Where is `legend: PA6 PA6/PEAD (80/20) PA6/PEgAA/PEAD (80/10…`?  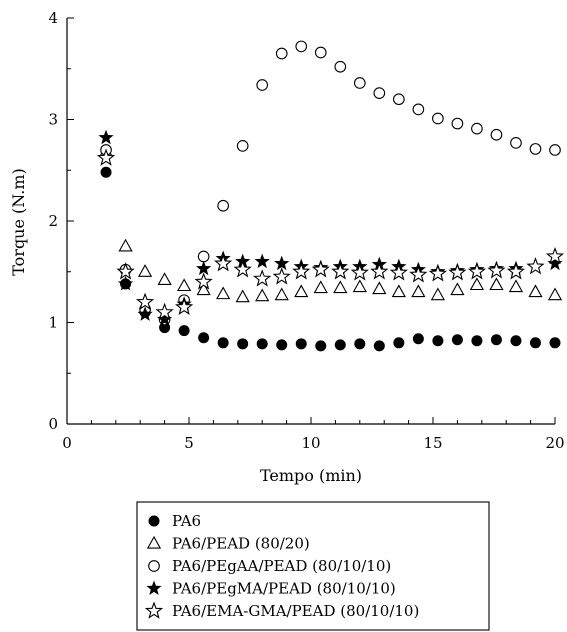 legend: PA6 PA6/PEAD (80/20) PA6/PEgAA/PEAD (80/10… is located at coordinates (313, 566).